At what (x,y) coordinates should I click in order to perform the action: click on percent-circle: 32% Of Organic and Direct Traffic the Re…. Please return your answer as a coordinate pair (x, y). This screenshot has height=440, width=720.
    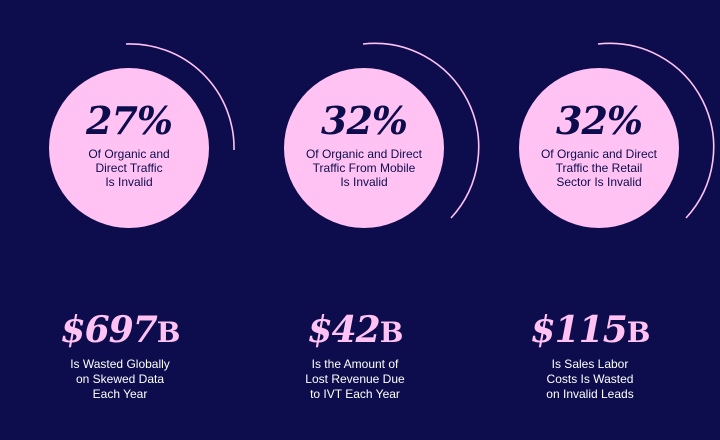
    Looking at the image, I should click on (599, 148).